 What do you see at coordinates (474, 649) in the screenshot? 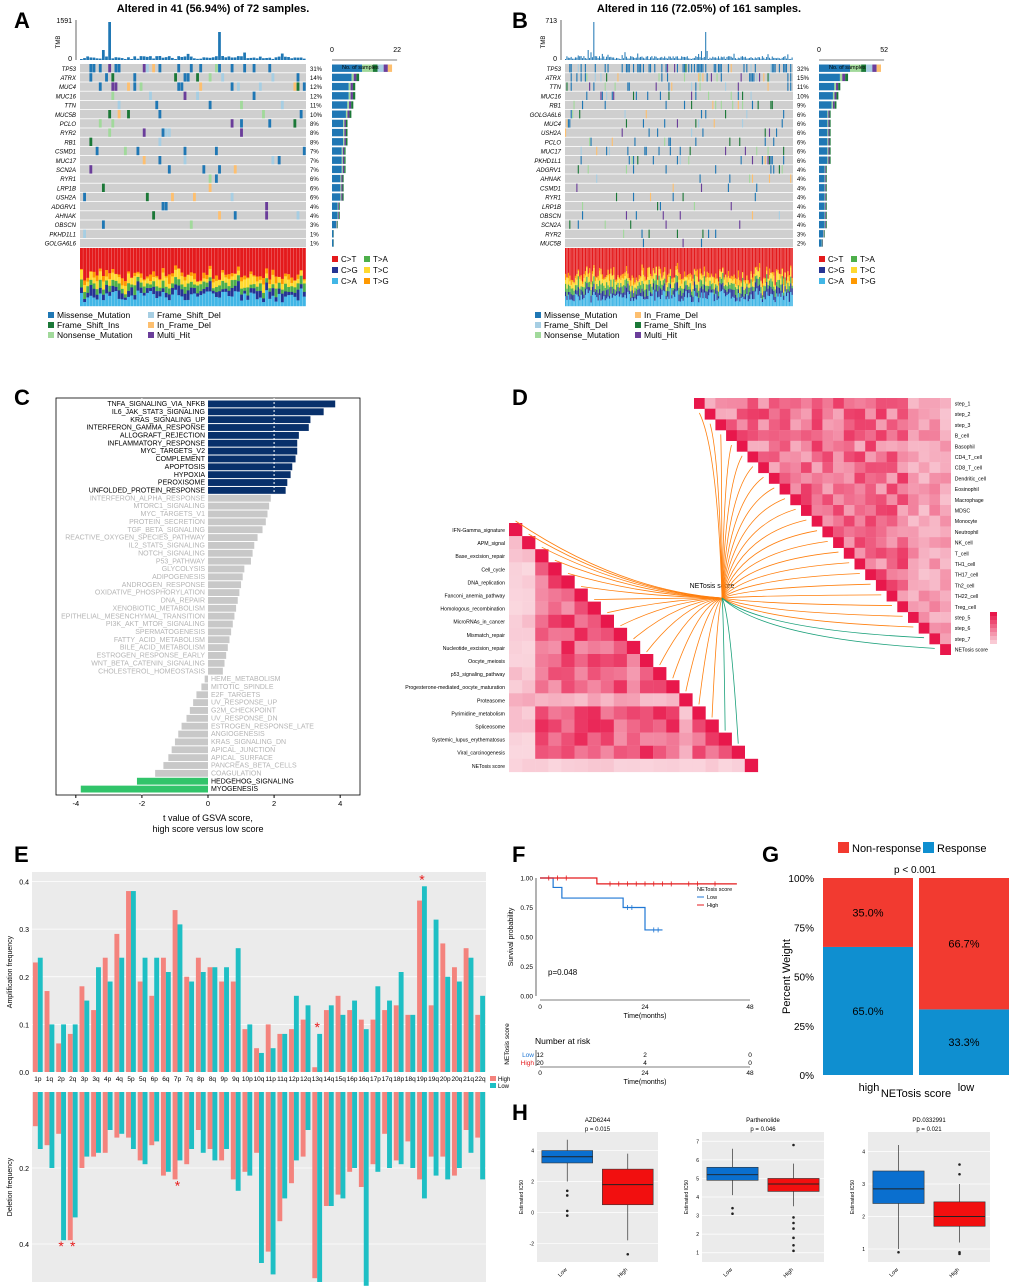
I see `heat-left-label: Nucleotide_excision_repair` at bounding box center [474, 649].